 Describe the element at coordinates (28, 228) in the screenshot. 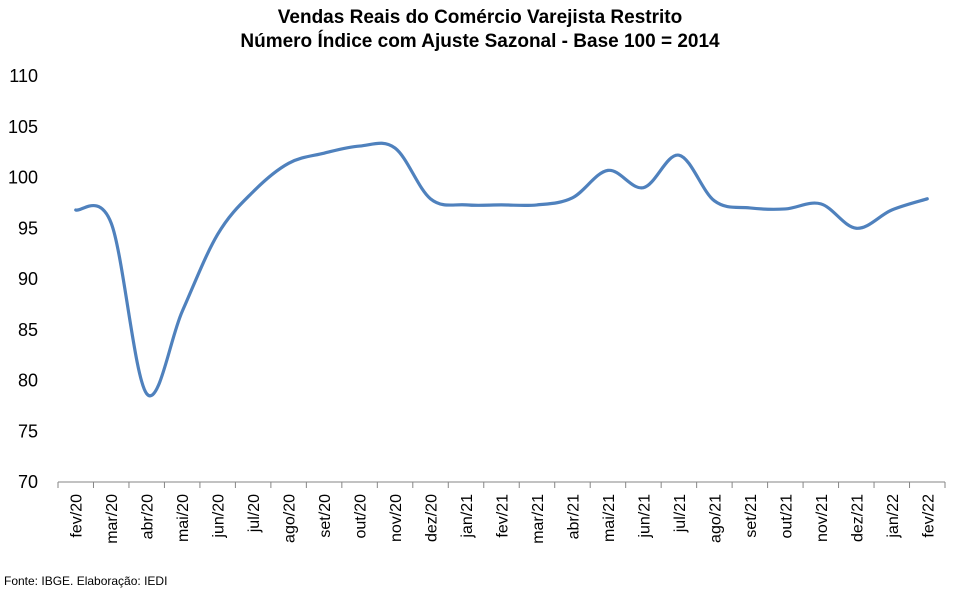

I see `y-tick-label: 95` at that location.